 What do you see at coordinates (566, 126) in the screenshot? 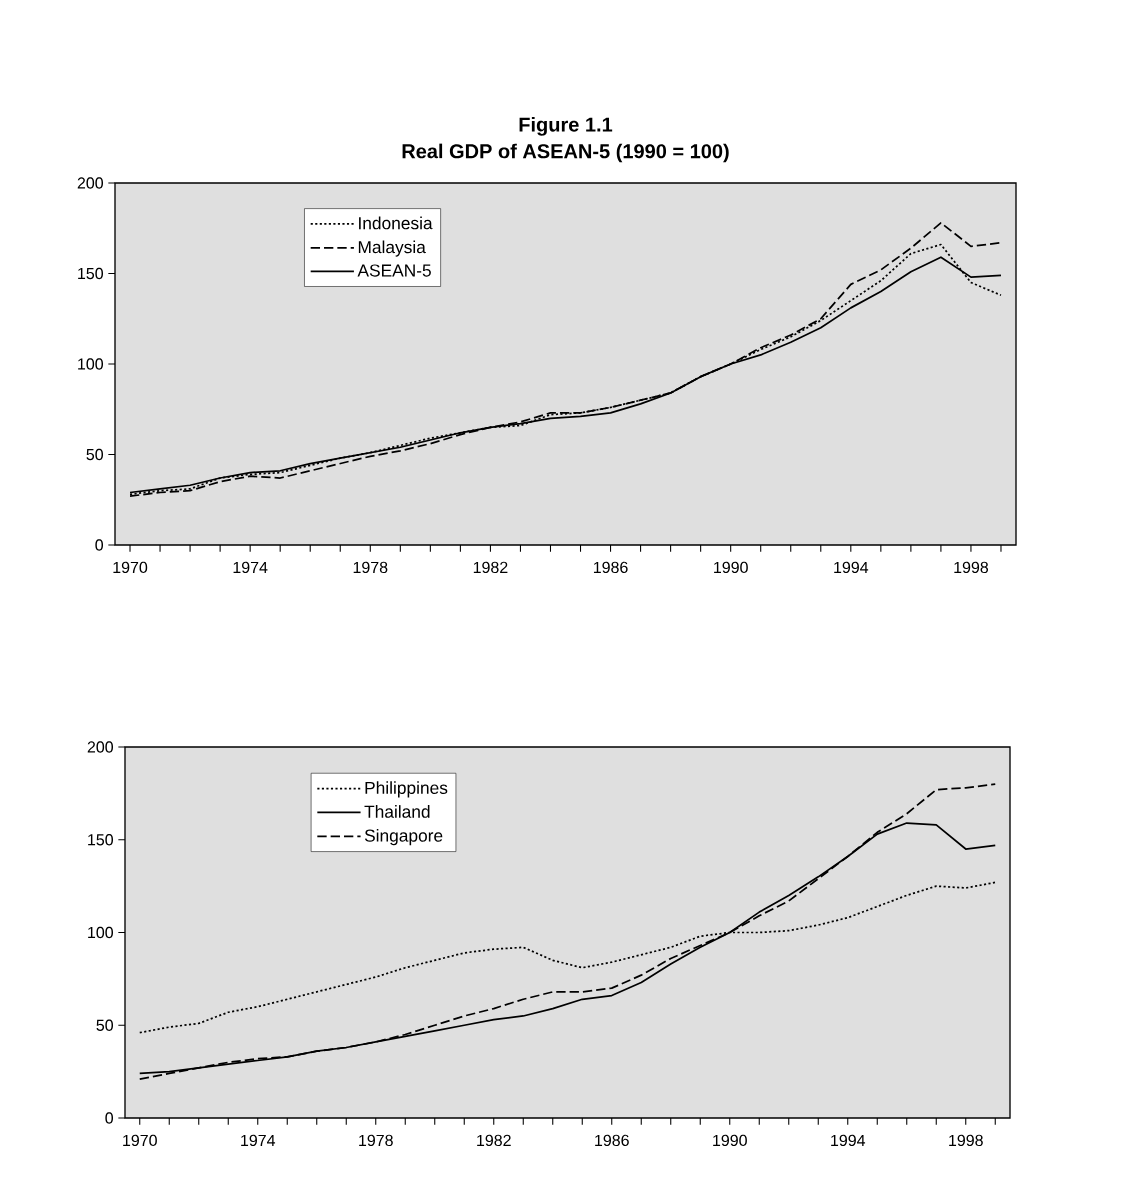
I see `chart-title: Figure 1.1` at bounding box center [566, 126].